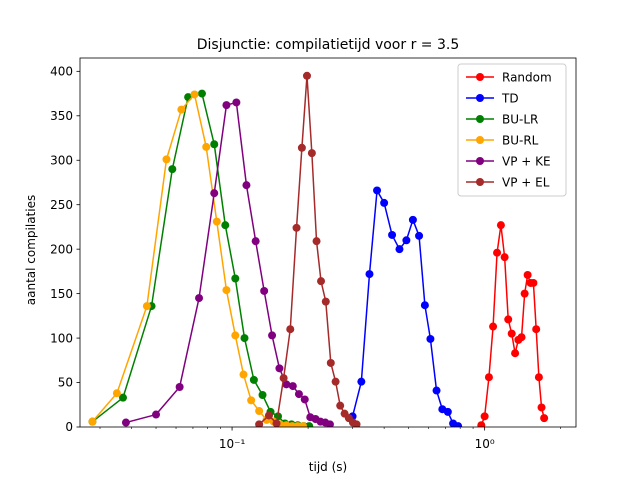 This screenshot has height=480, width=640. Describe the element at coordinates (480, 77) in the screenshot. I see `legend-marker-random` at that location.